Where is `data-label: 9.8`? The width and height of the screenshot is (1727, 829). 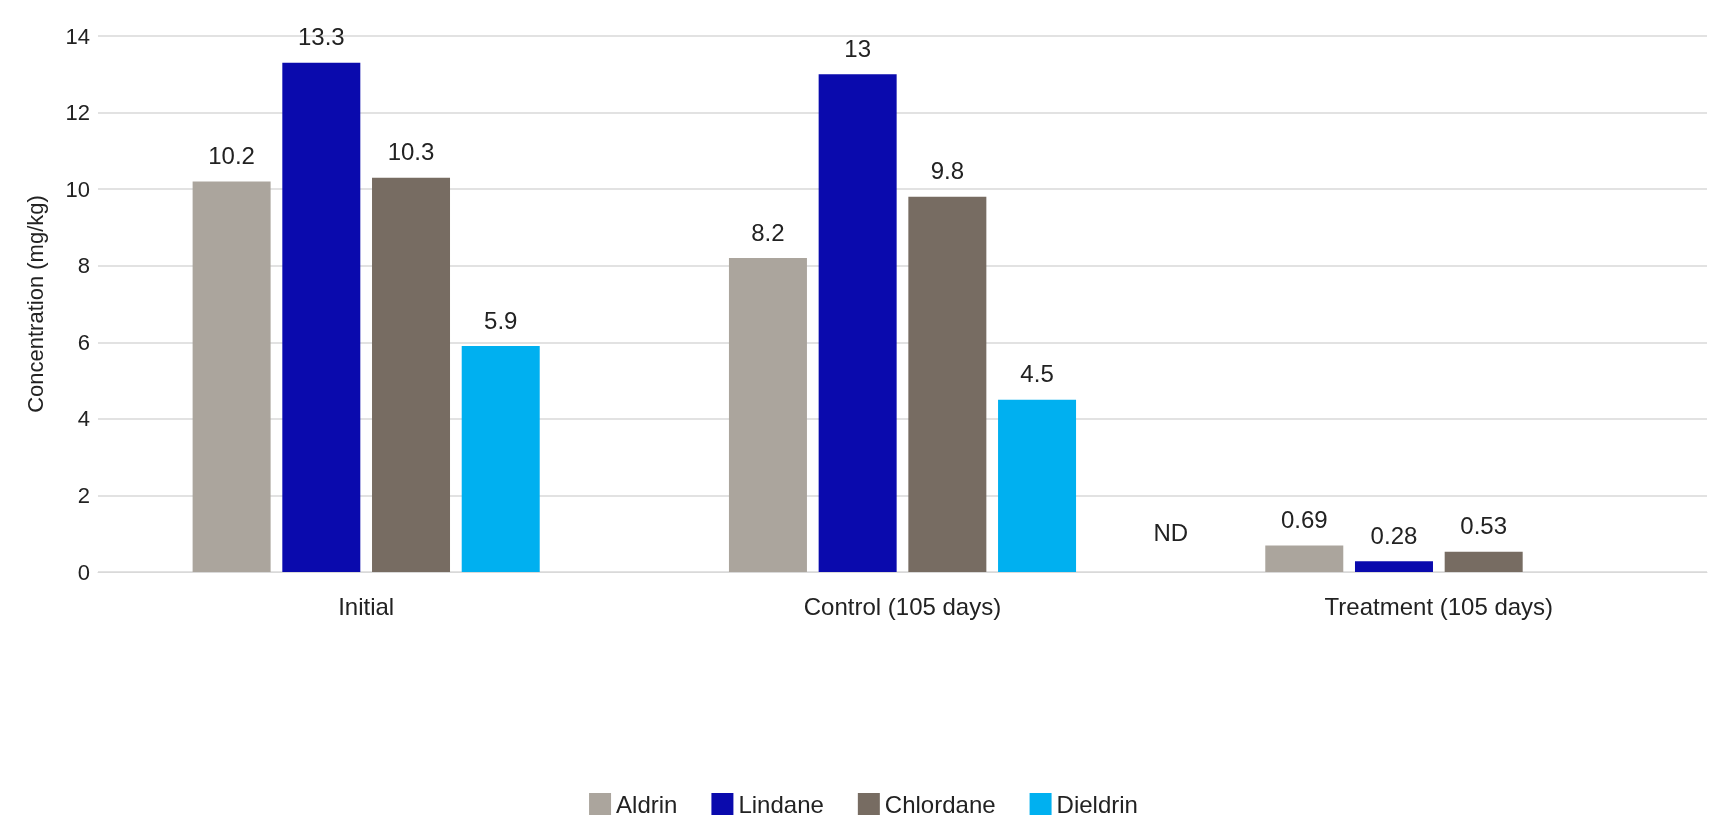 data-label: 9.8 is located at coordinates (947, 171).